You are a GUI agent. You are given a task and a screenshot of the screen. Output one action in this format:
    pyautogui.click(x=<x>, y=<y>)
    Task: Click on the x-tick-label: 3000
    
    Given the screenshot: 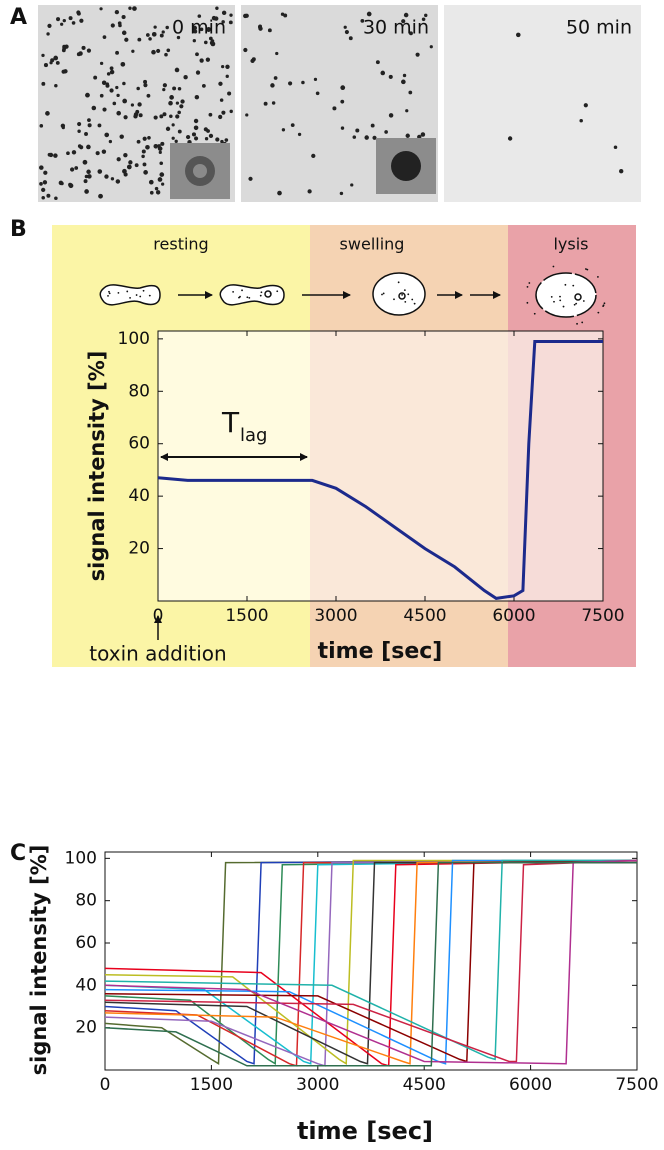 What is the action you would take?
    pyautogui.click(x=317, y=1085)
    